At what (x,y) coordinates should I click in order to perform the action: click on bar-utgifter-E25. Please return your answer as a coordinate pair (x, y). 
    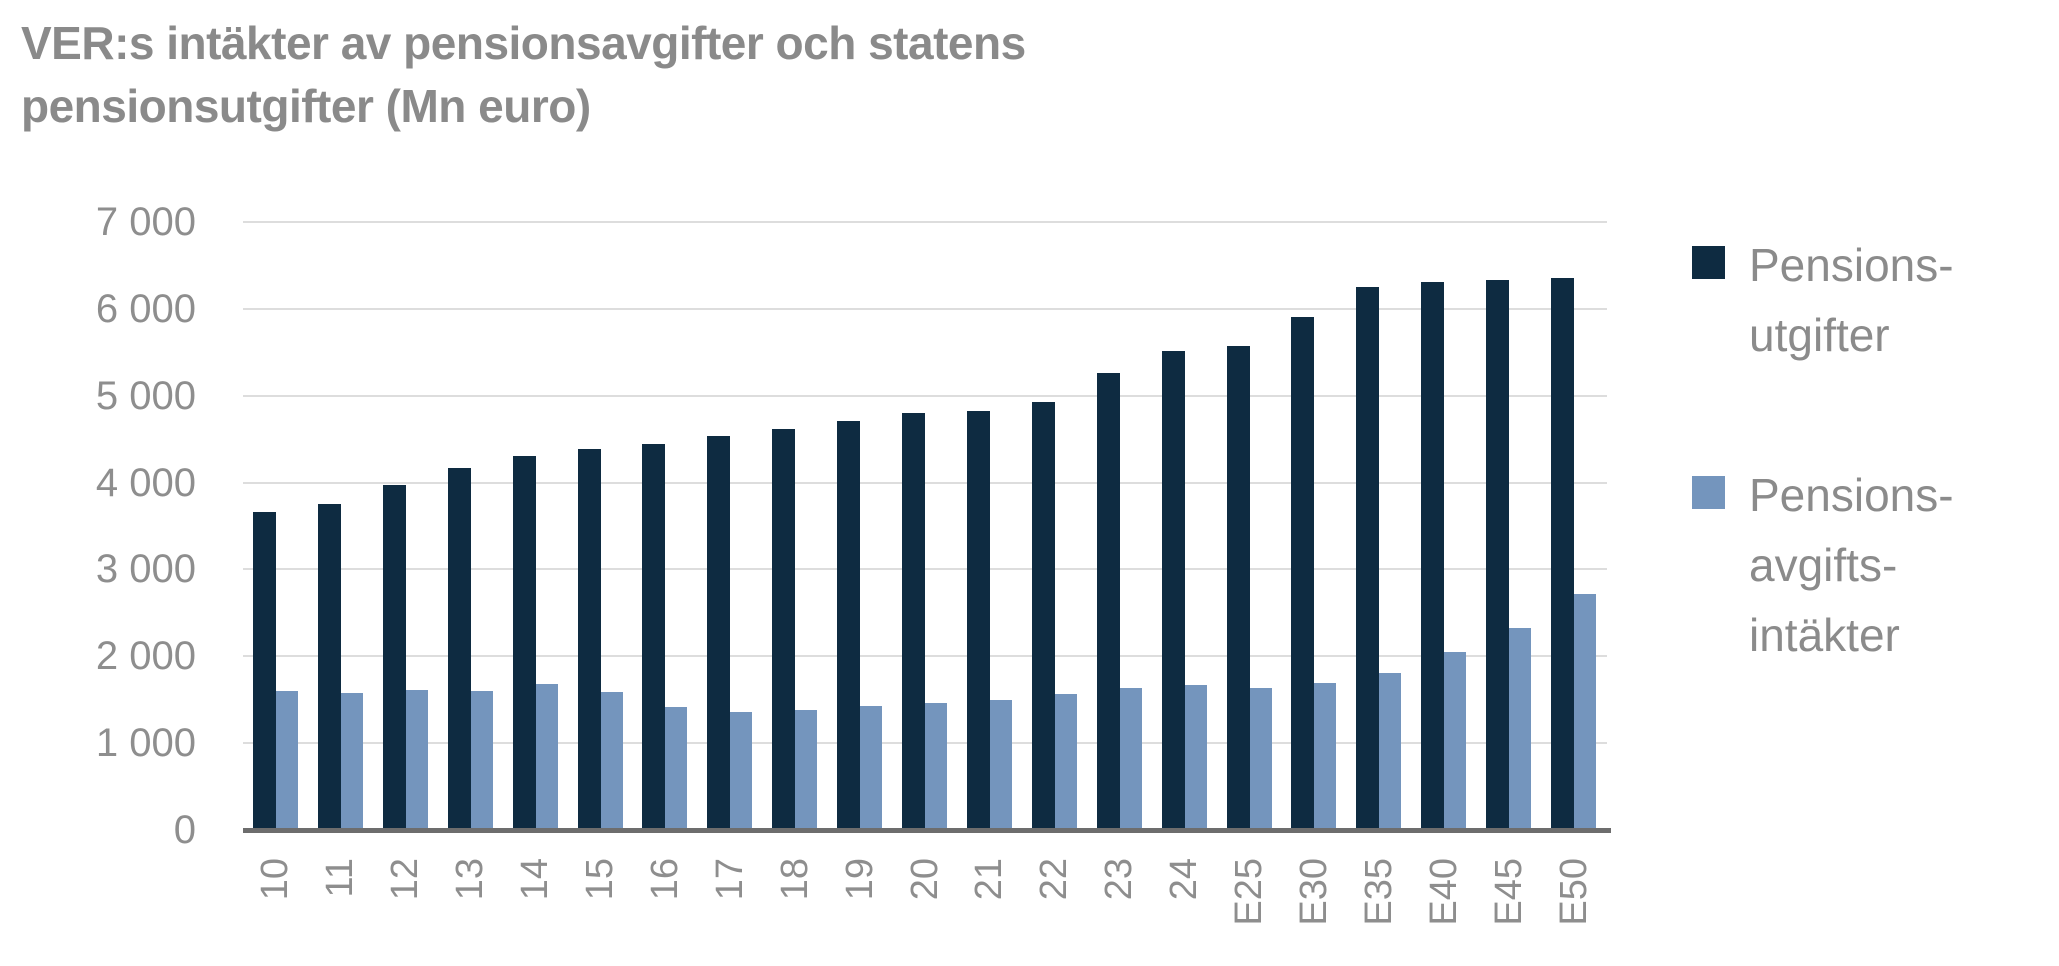
    Looking at the image, I should click on (1238, 588).